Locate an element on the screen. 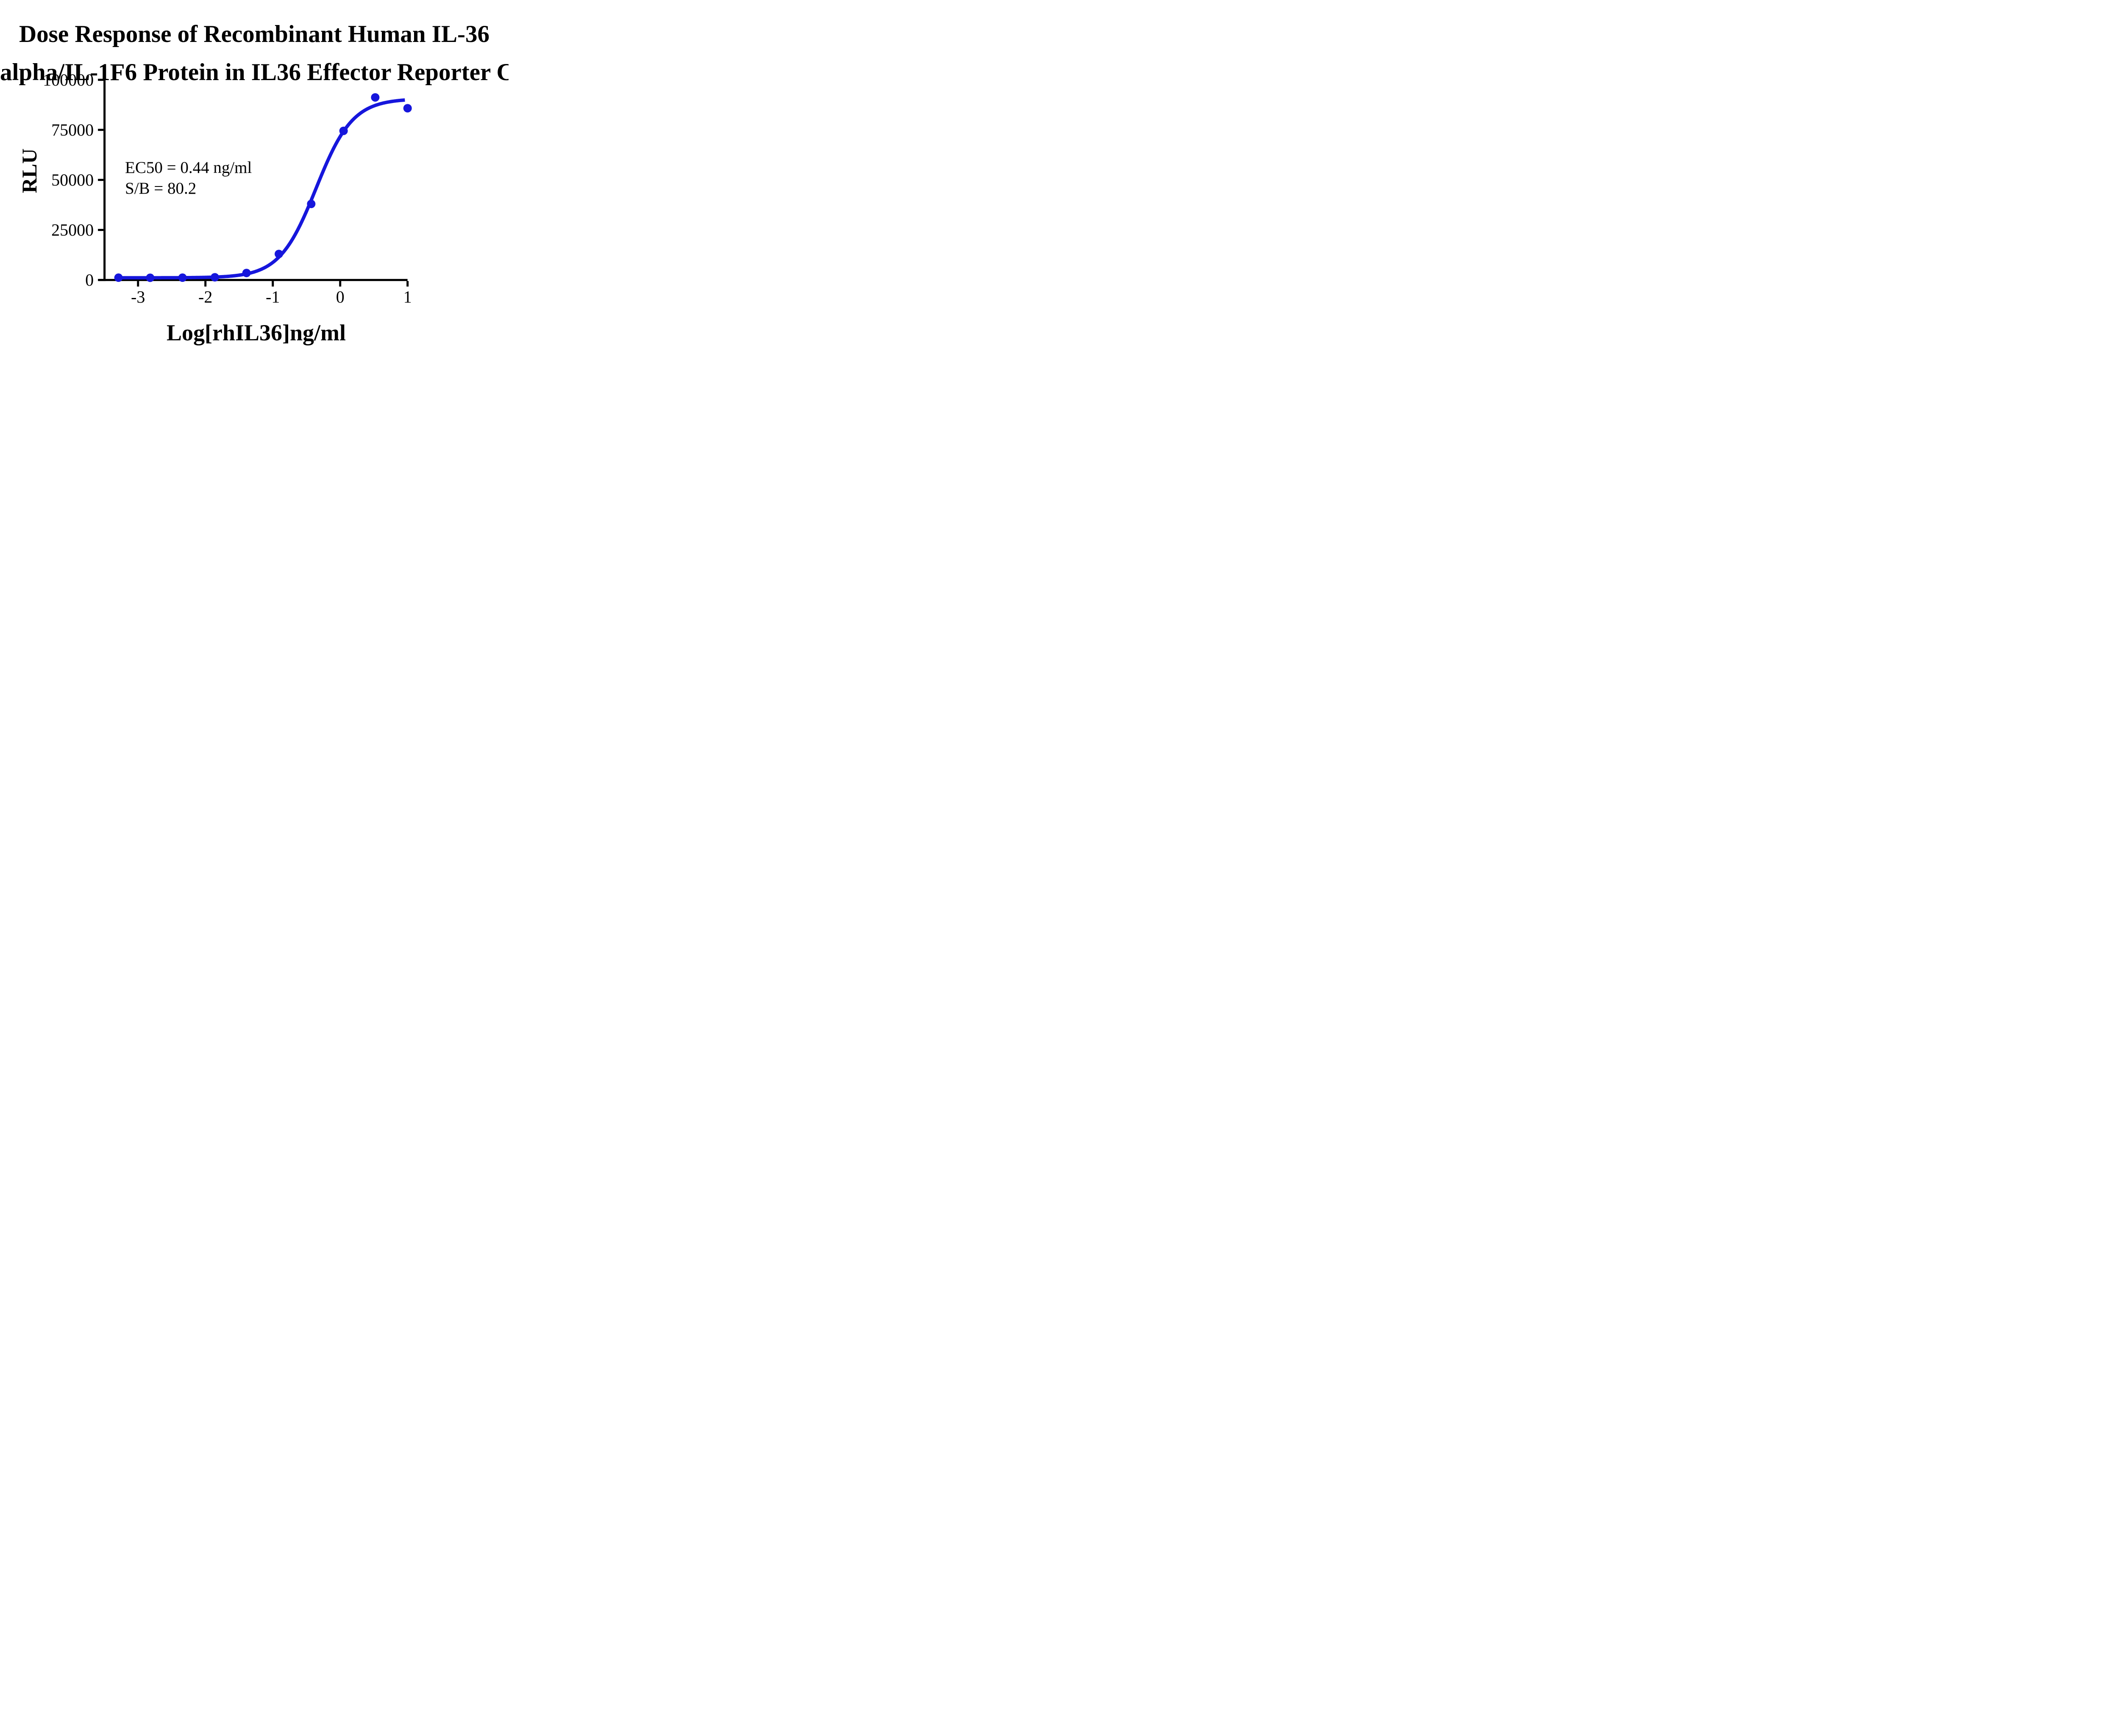 This screenshot has width=2119, height=1736. chart-title-line-1: Dose Response of Recombinant Human IL-36 is located at coordinates (254, 34).